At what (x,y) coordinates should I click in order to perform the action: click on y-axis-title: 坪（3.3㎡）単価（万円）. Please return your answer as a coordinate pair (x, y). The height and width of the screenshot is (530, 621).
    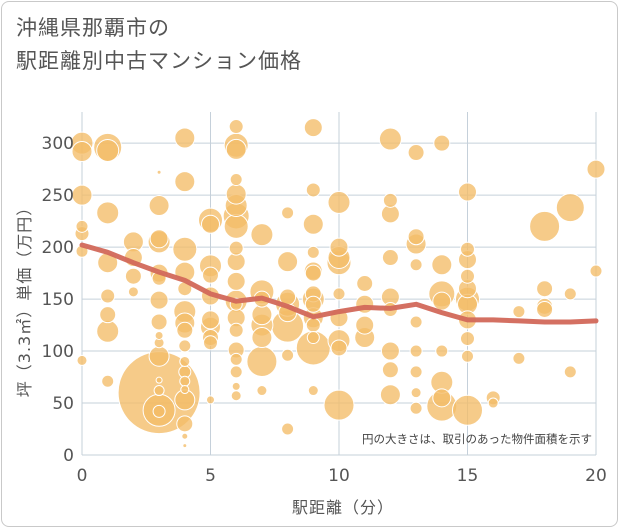
    Looking at the image, I should click on (24, 298).